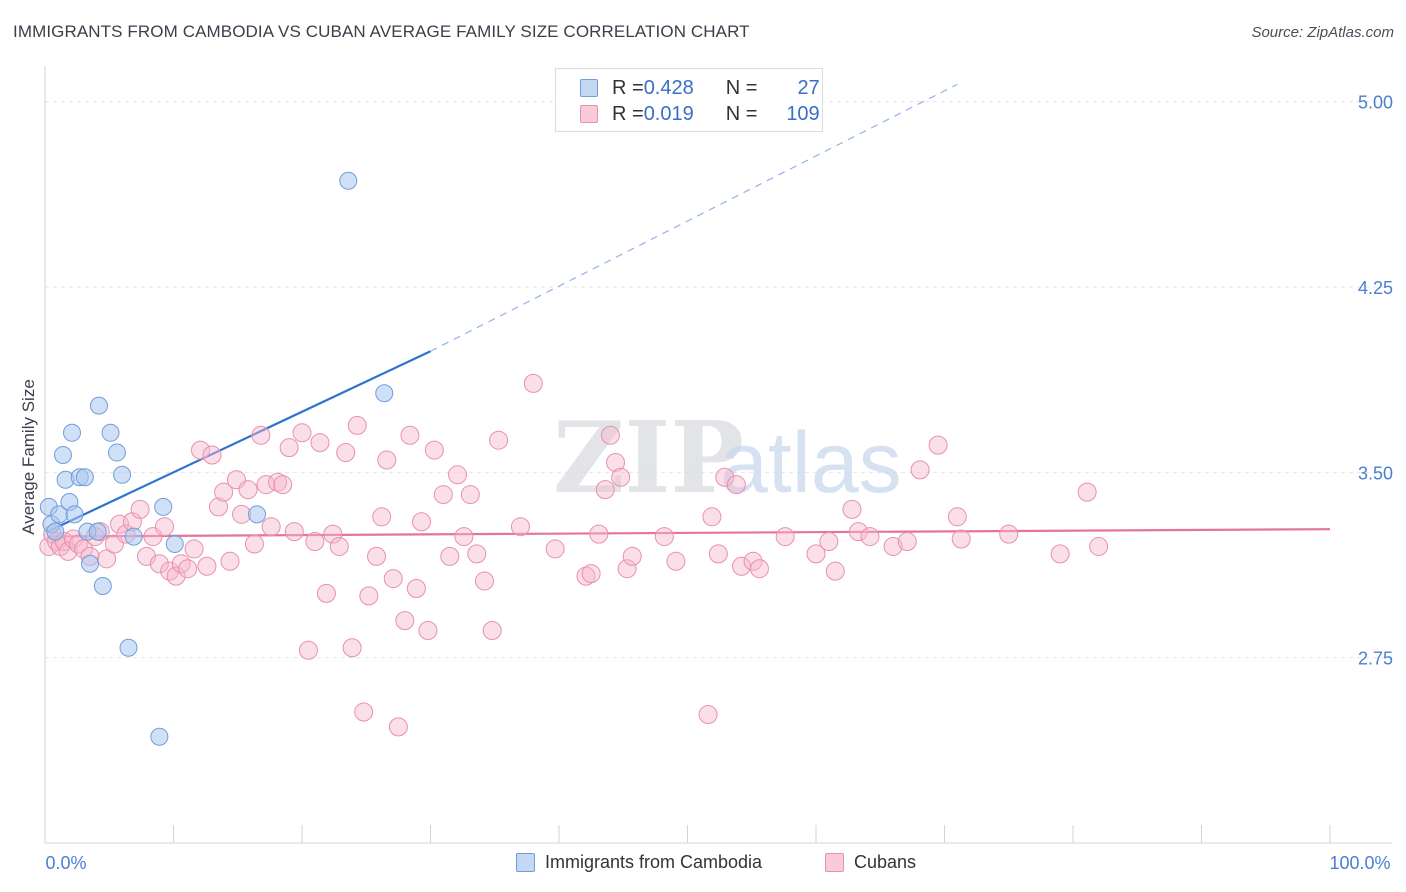 This screenshot has width=1406, height=892. I want to click on legend-r-label: R =, so click(628, 113).